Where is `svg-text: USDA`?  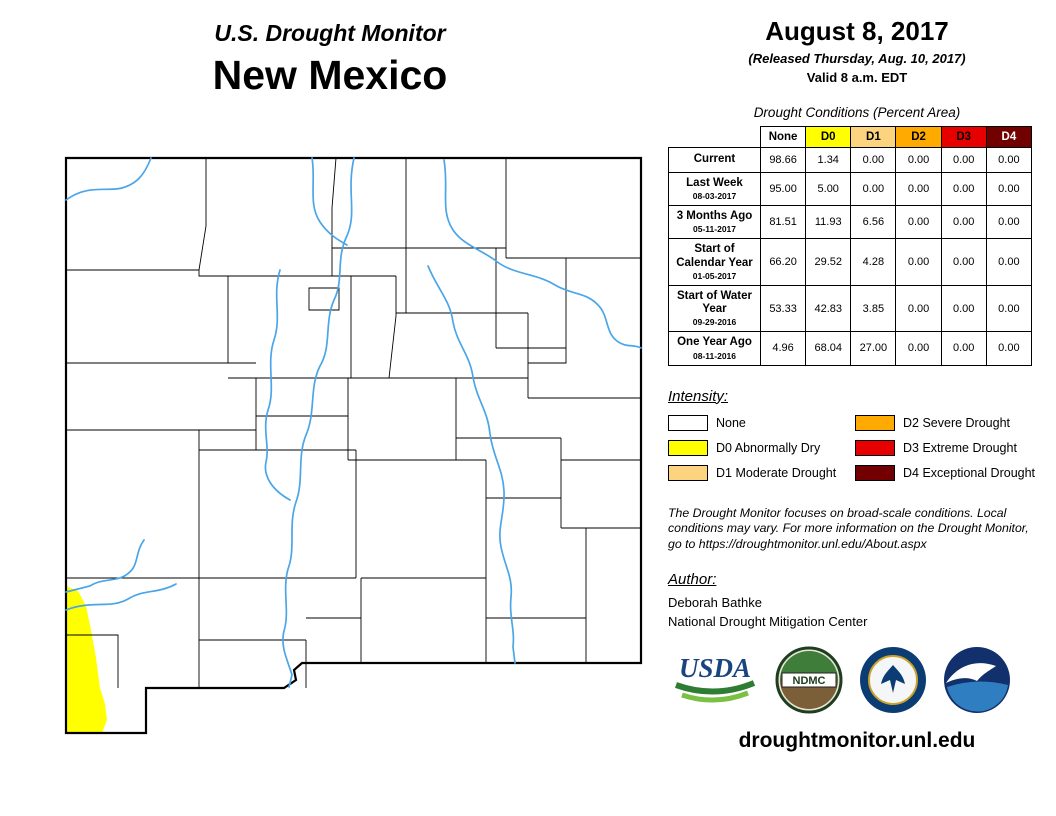
svg-text: USDA is located at coordinates (715, 668).